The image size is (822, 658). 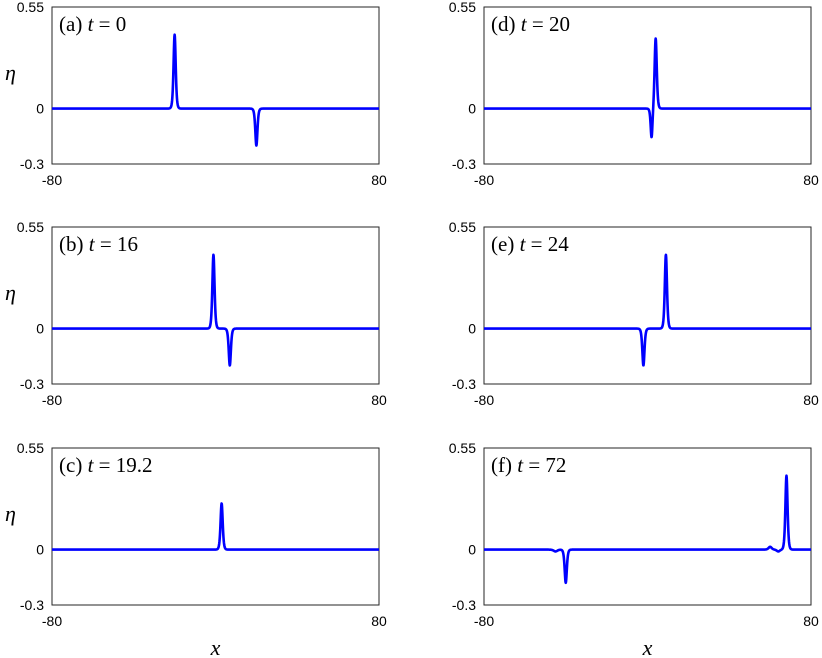 I want to click on time-value: 24, so click(x=559, y=244).